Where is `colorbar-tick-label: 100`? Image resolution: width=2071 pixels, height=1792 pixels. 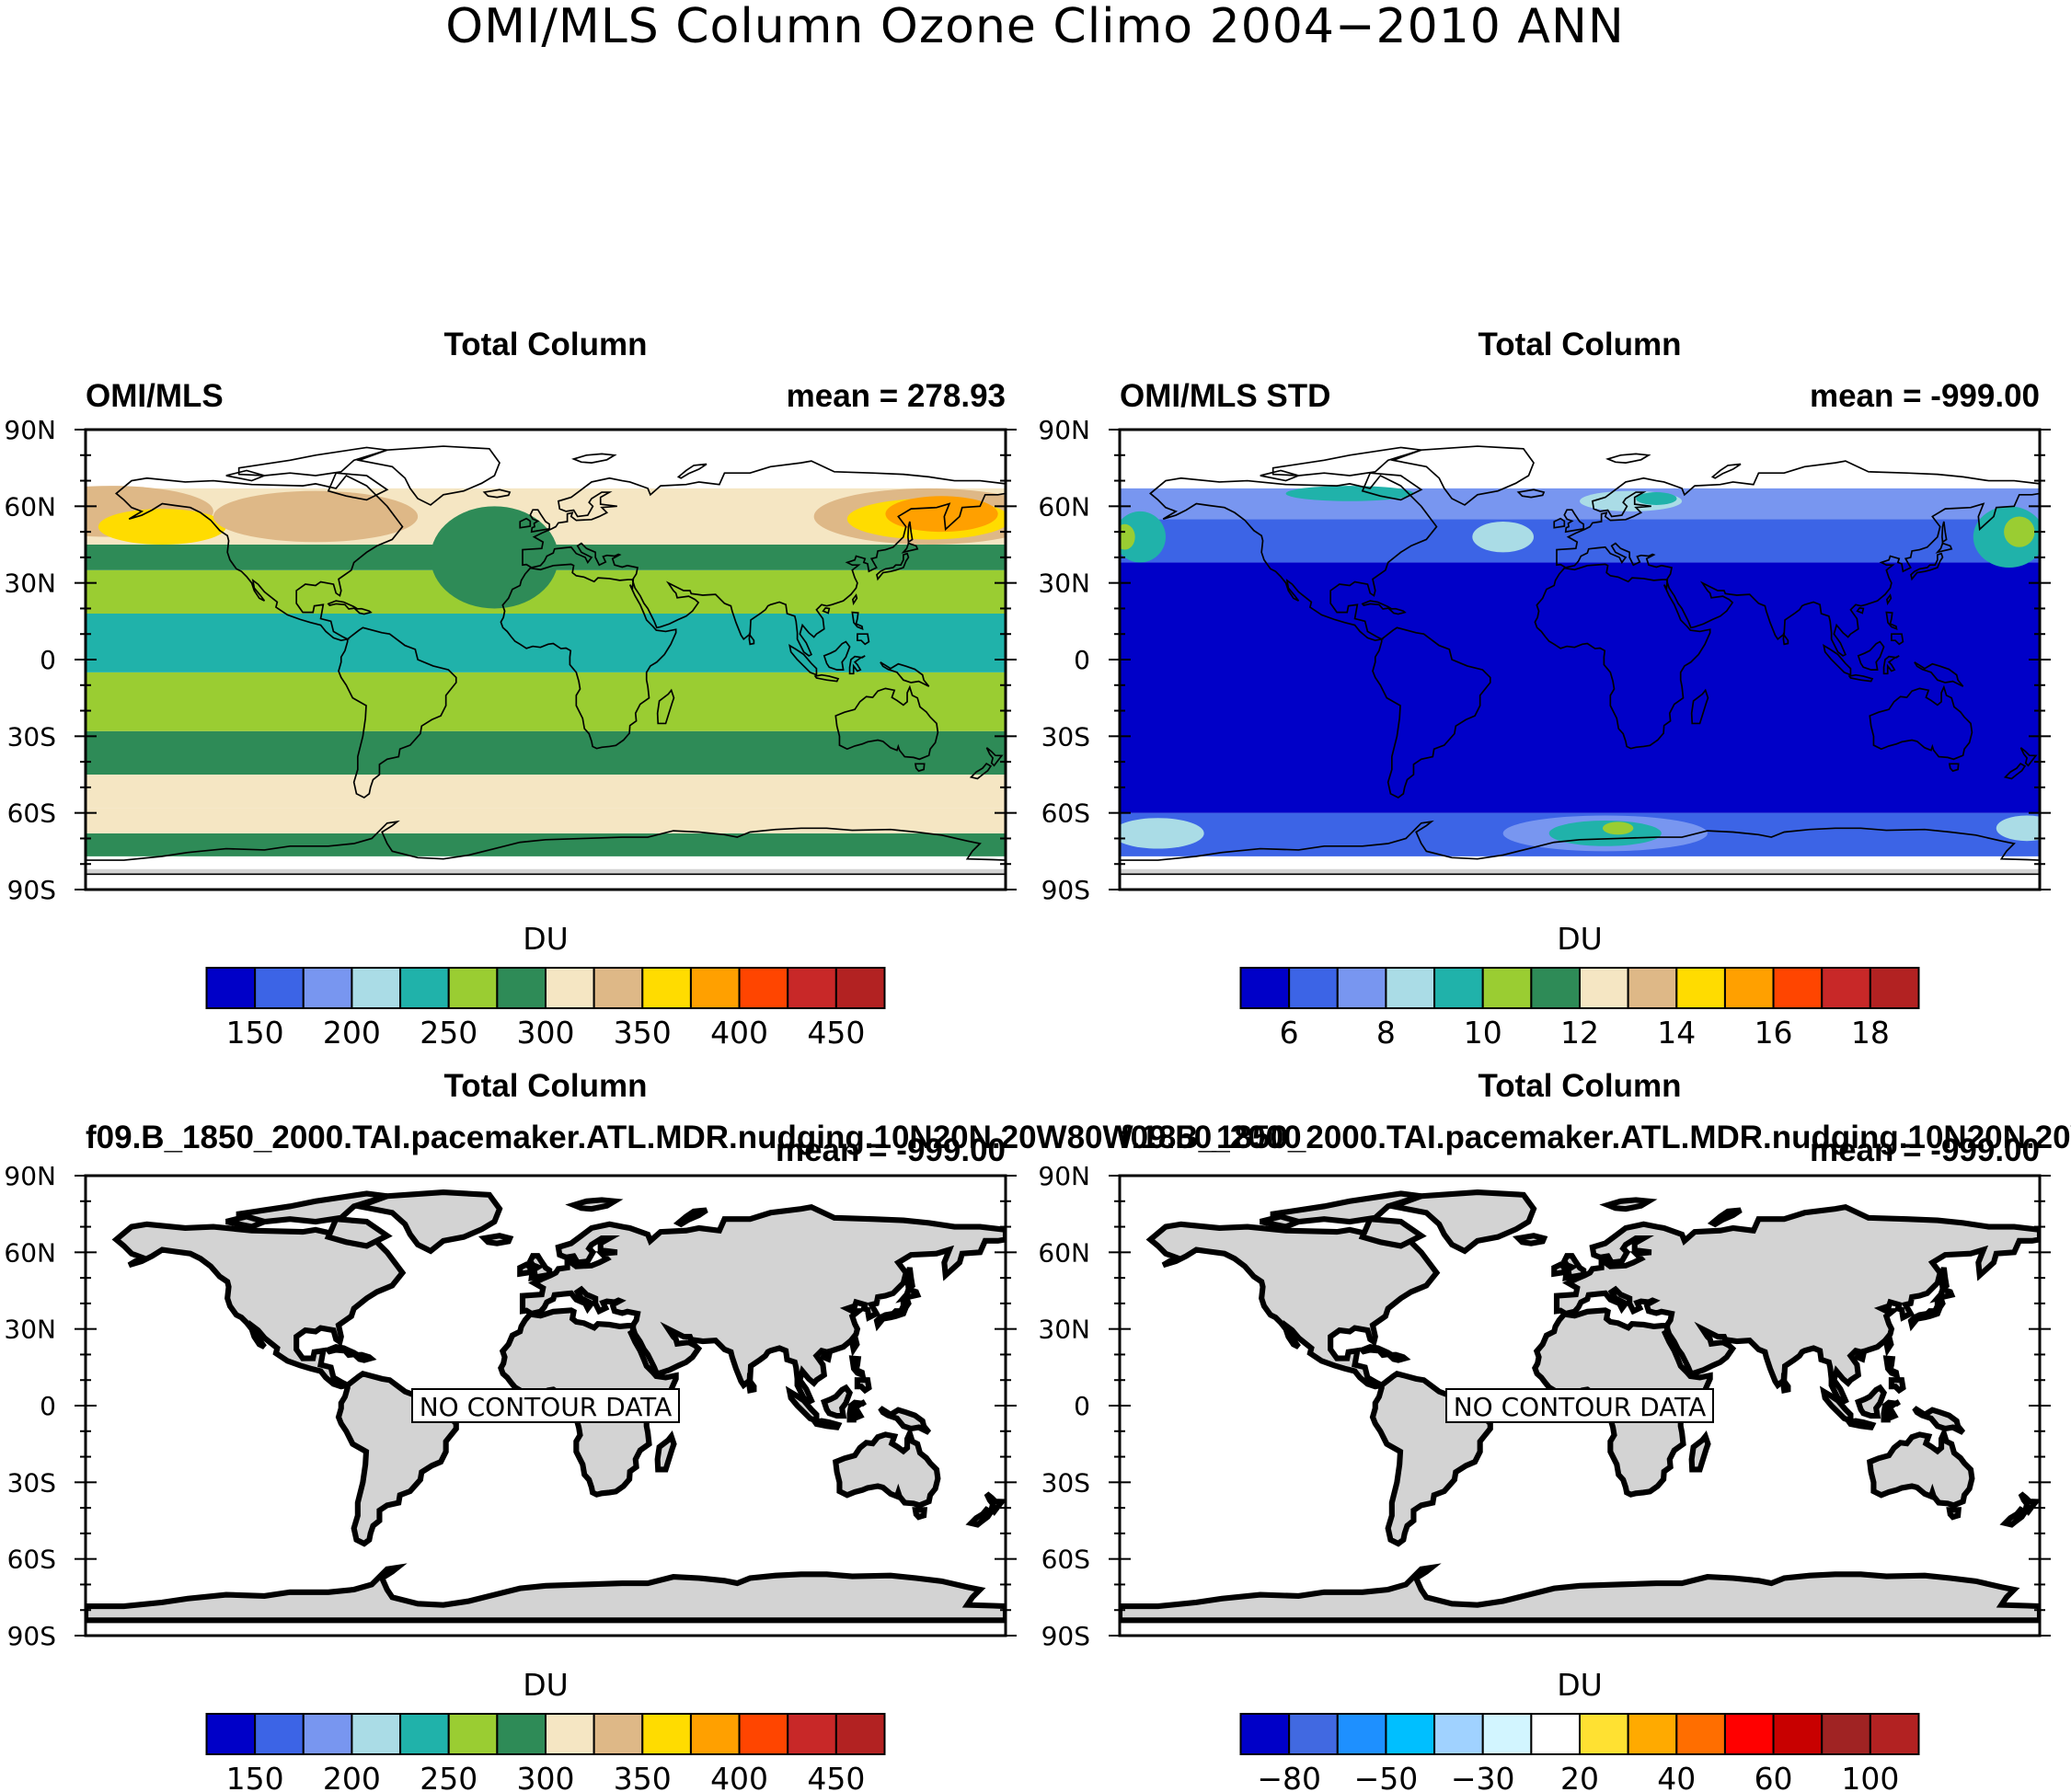 colorbar-tick-label: 100 is located at coordinates (1870, 1776).